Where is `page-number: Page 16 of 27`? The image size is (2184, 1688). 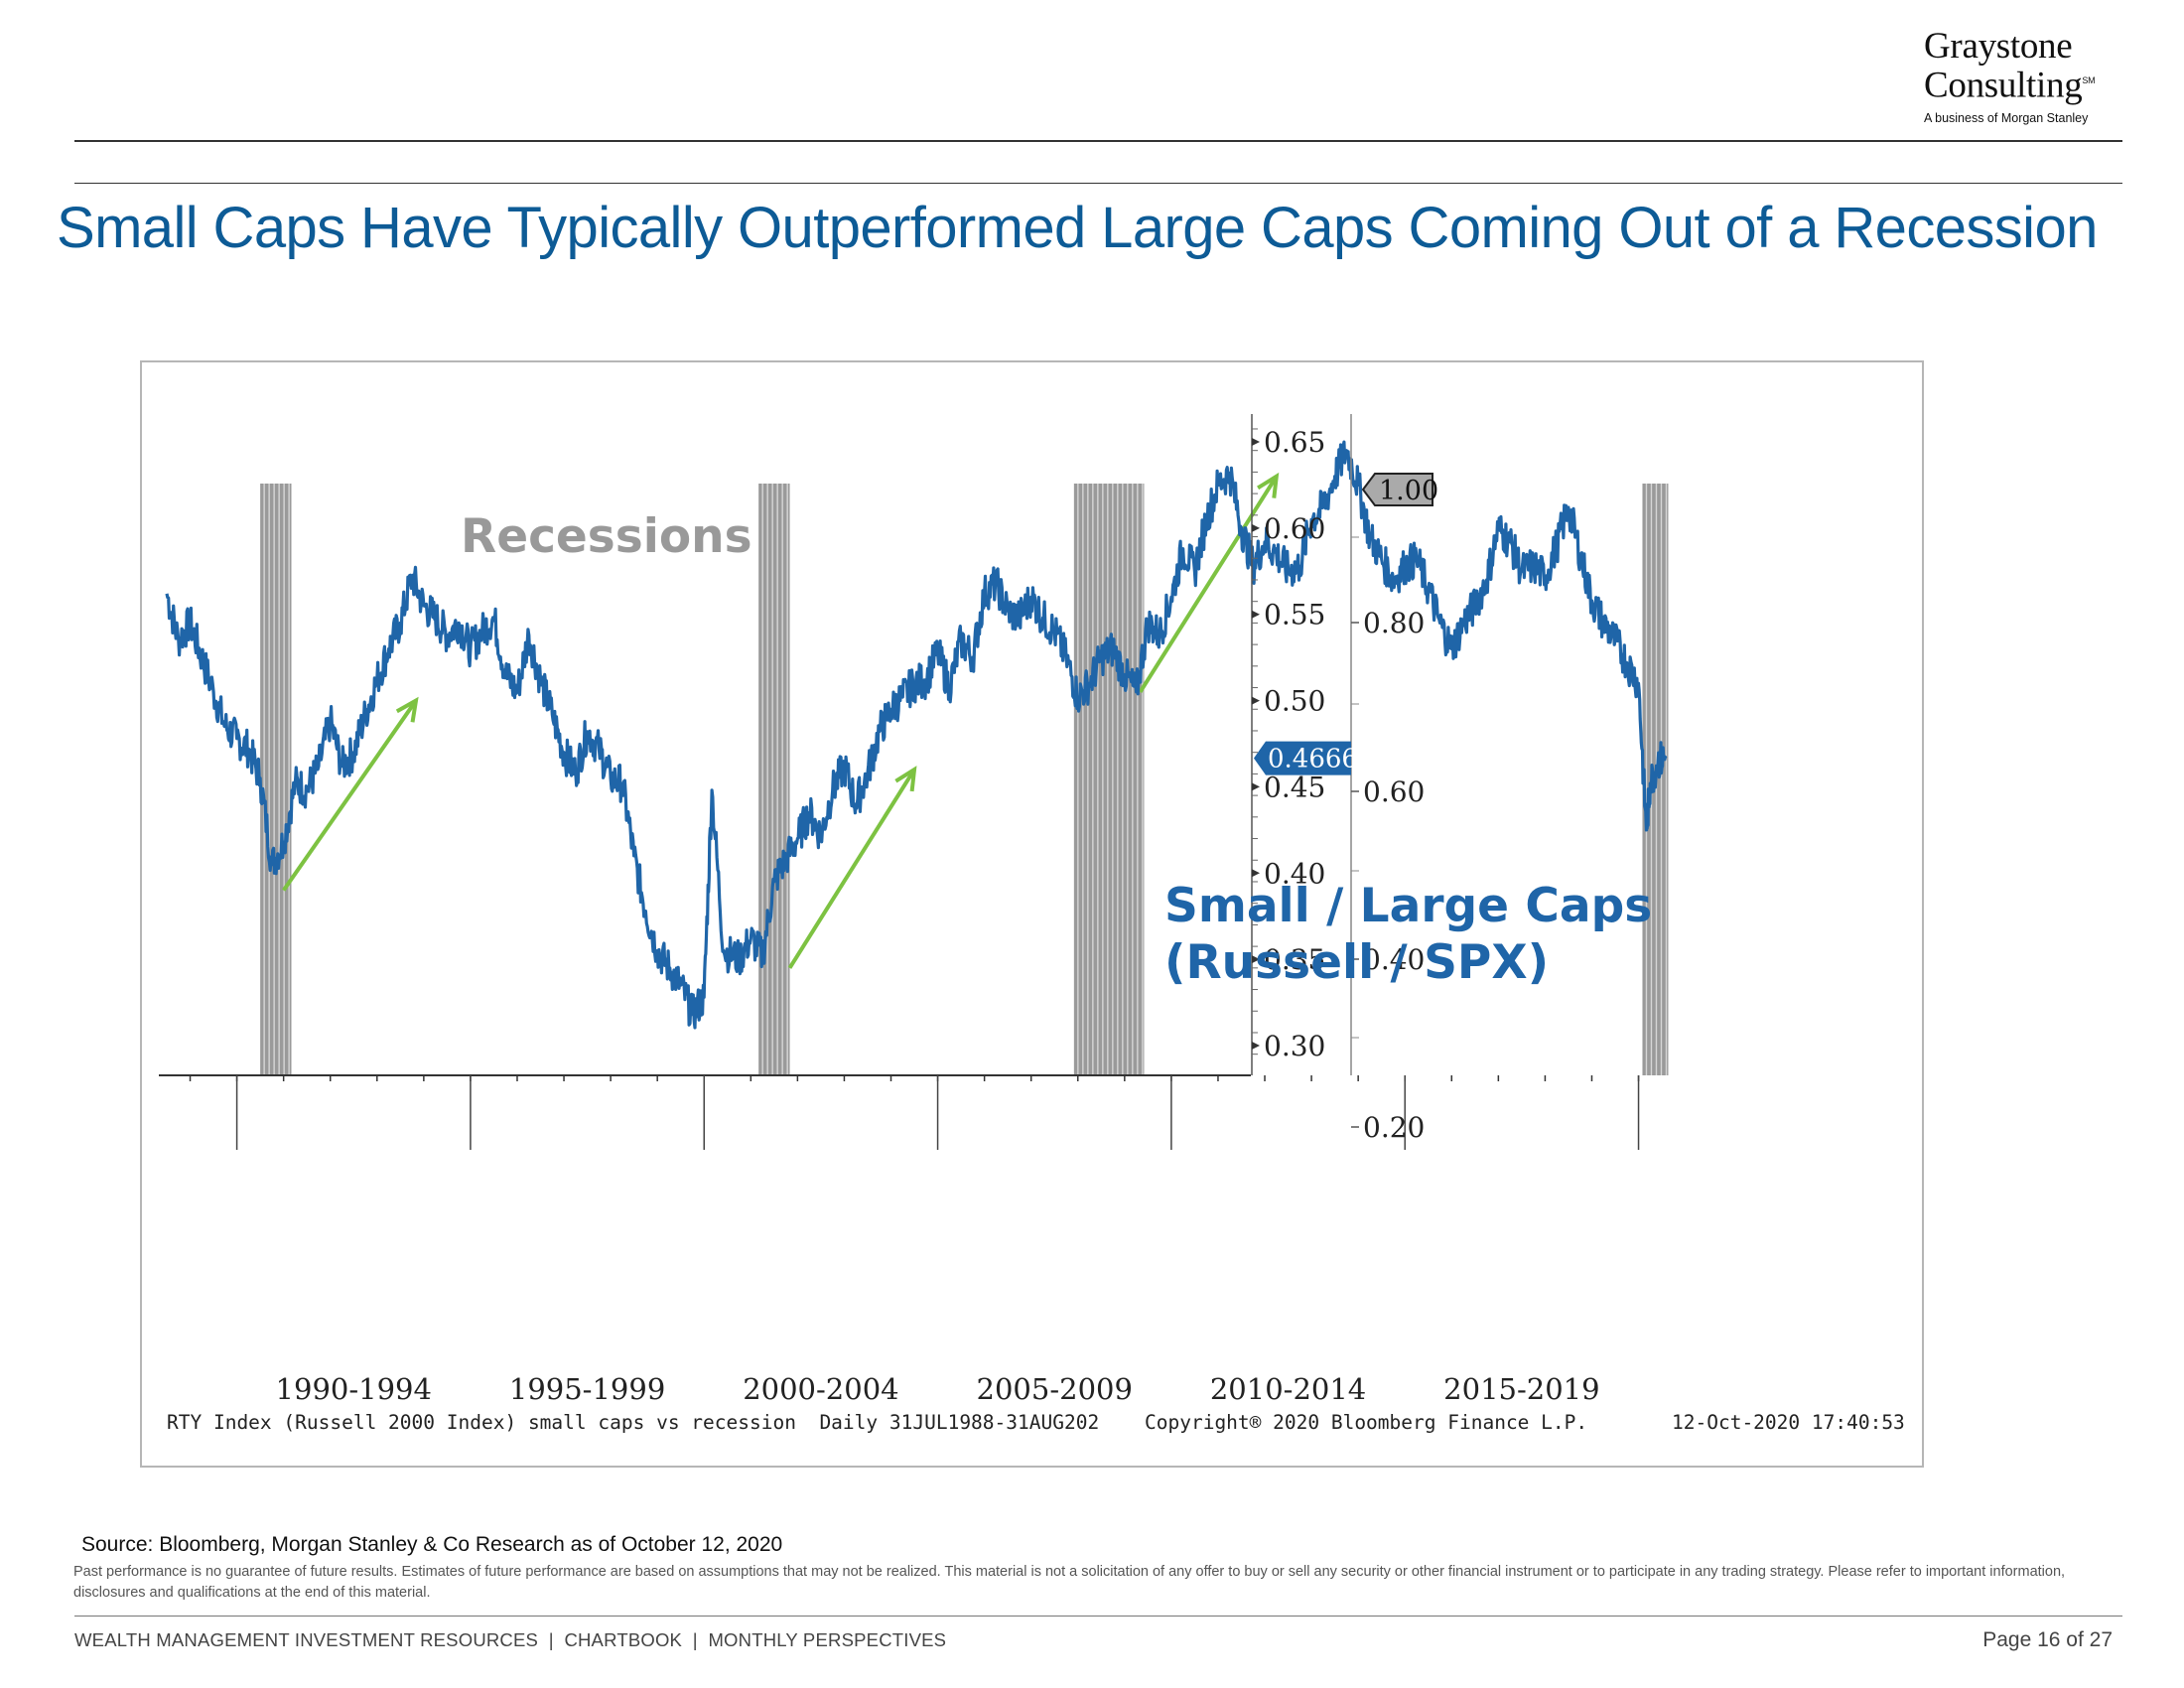
page-number: Page 16 of 27 is located at coordinates (2047, 1639).